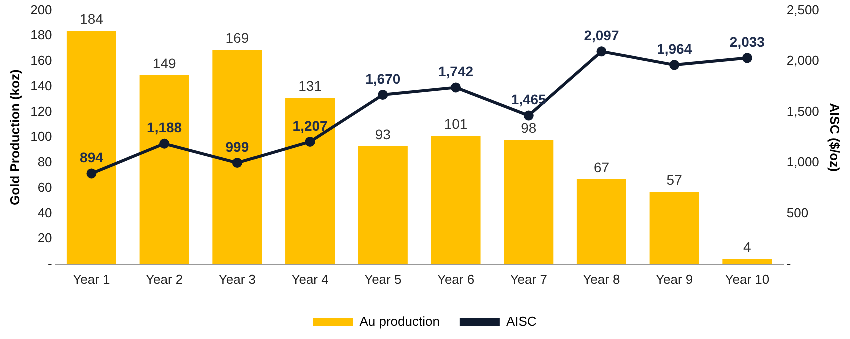  What do you see at coordinates (748, 247) in the screenshot?
I see `data-label: 4` at bounding box center [748, 247].